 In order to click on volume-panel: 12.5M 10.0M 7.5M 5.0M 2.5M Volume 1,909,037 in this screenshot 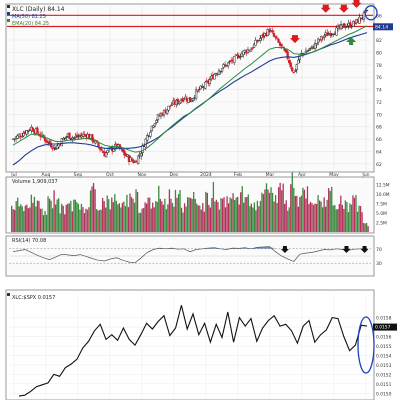, I will do `click(197, 203)`.